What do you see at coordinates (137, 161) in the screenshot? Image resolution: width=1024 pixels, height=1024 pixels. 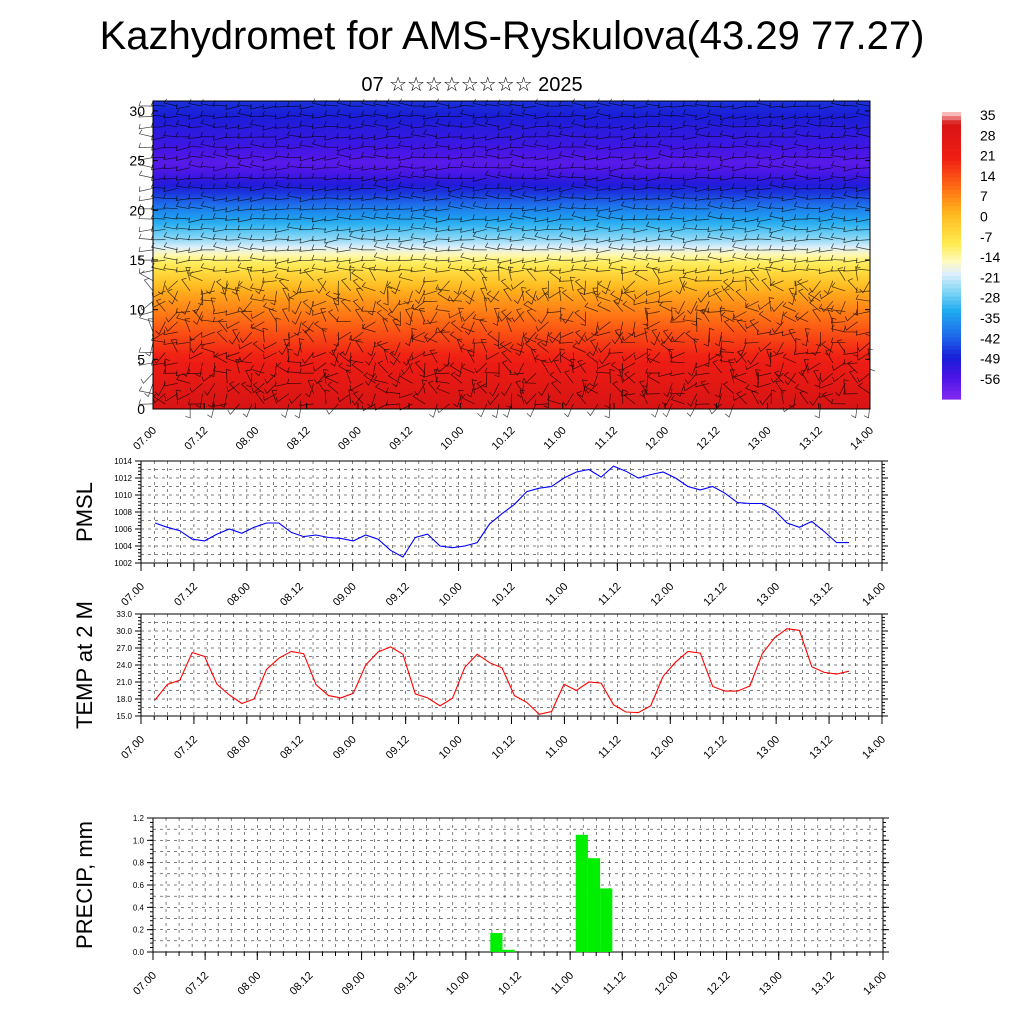 I see `y-tick-label: 25` at bounding box center [137, 161].